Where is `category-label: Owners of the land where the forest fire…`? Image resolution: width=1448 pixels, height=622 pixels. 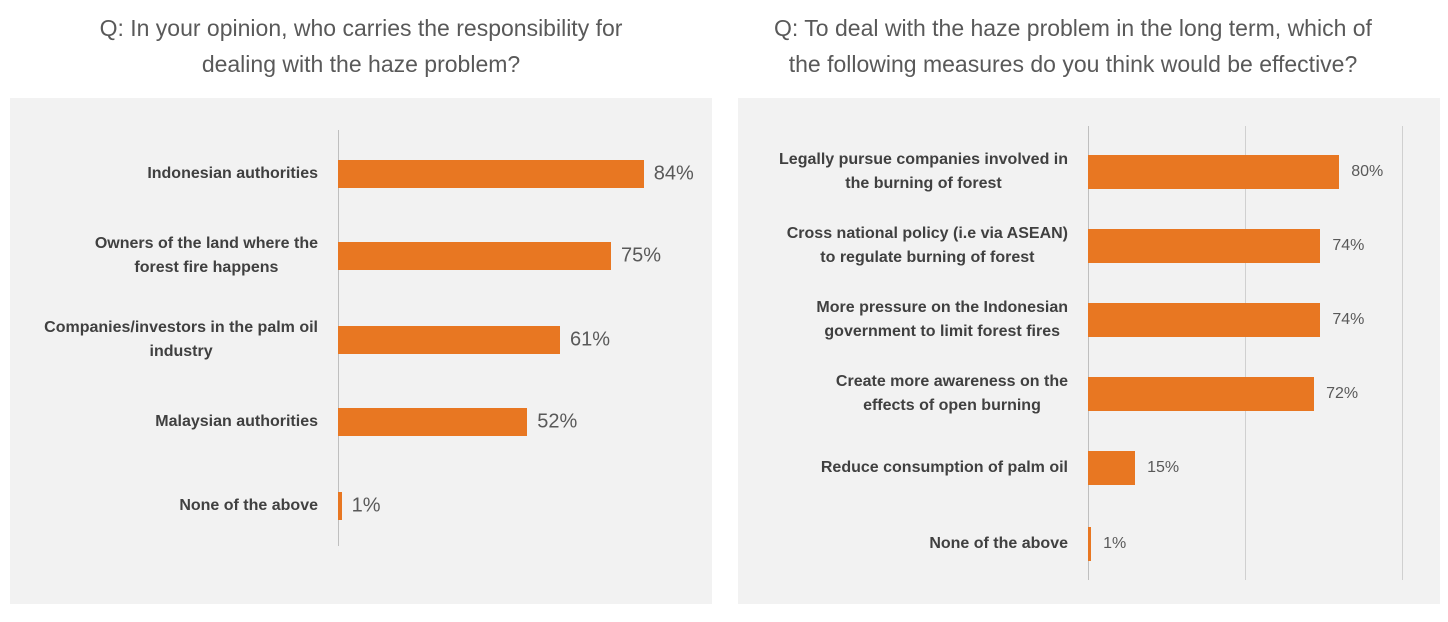 category-label: Owners of the land where the forest fire… is located at coordinates (159, 256).